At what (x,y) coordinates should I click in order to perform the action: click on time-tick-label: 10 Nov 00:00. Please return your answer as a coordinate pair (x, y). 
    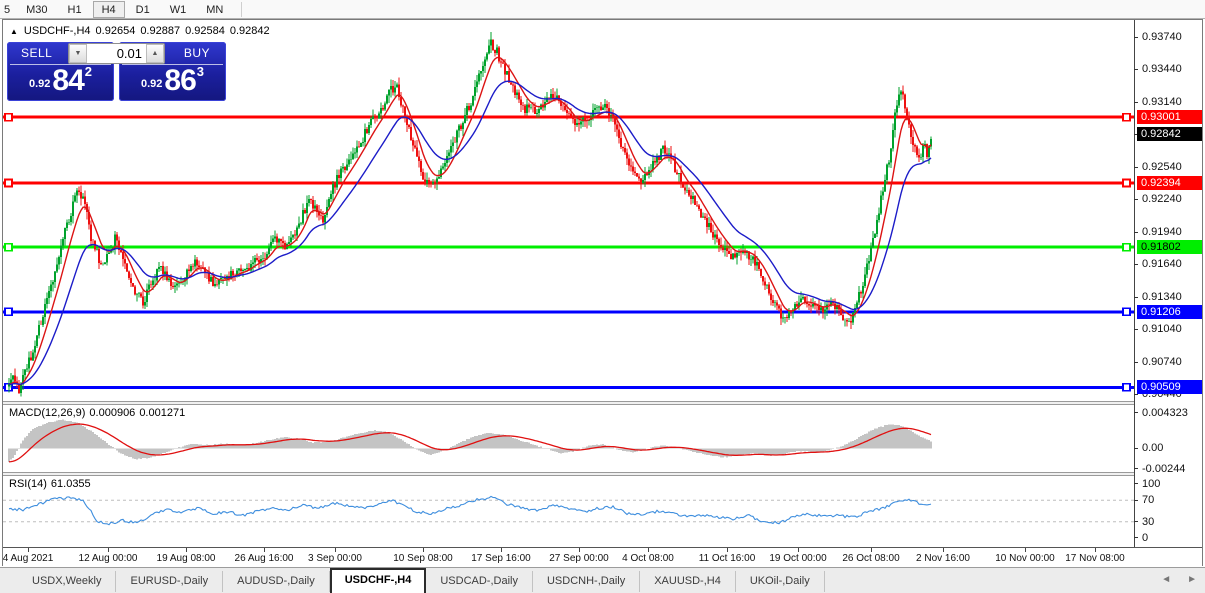
    Looking at the image, I should click on (1025, 558).